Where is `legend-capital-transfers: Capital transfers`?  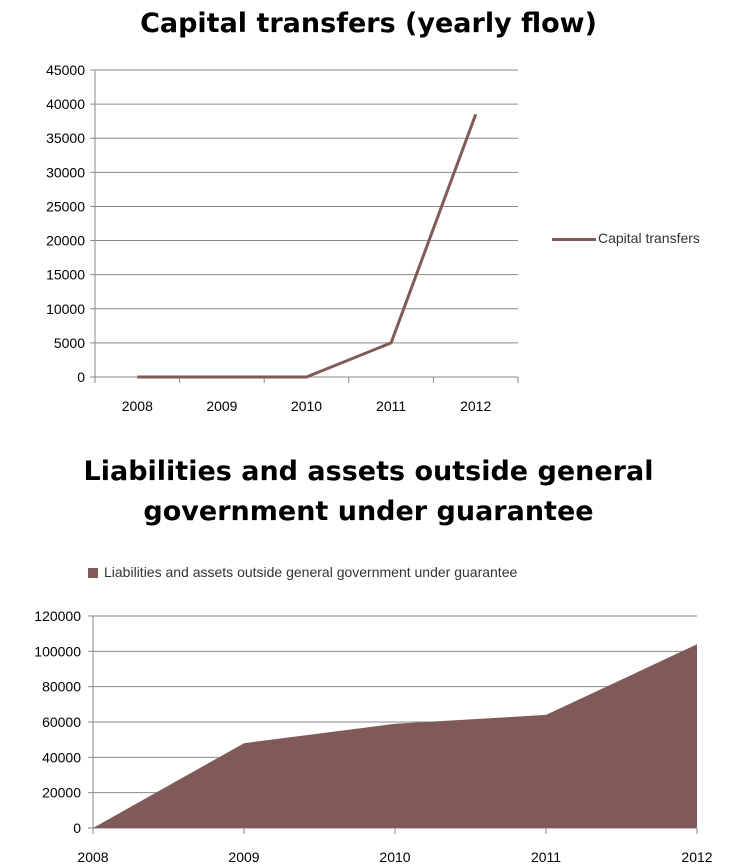 legend-capital-transfers: Capital transfers is located at coordinates (626, 238).